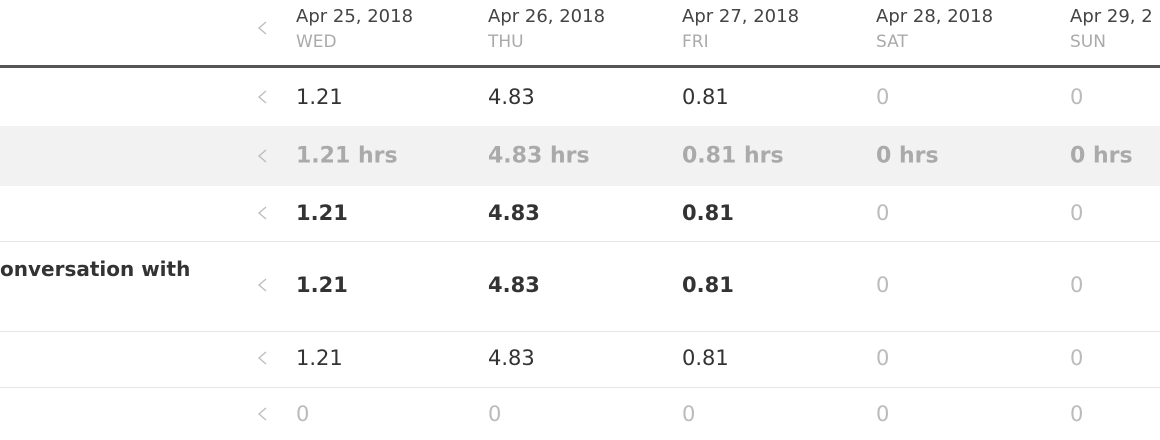  I want to click on cell-value: 4.83 hrs, so click(539, 156).